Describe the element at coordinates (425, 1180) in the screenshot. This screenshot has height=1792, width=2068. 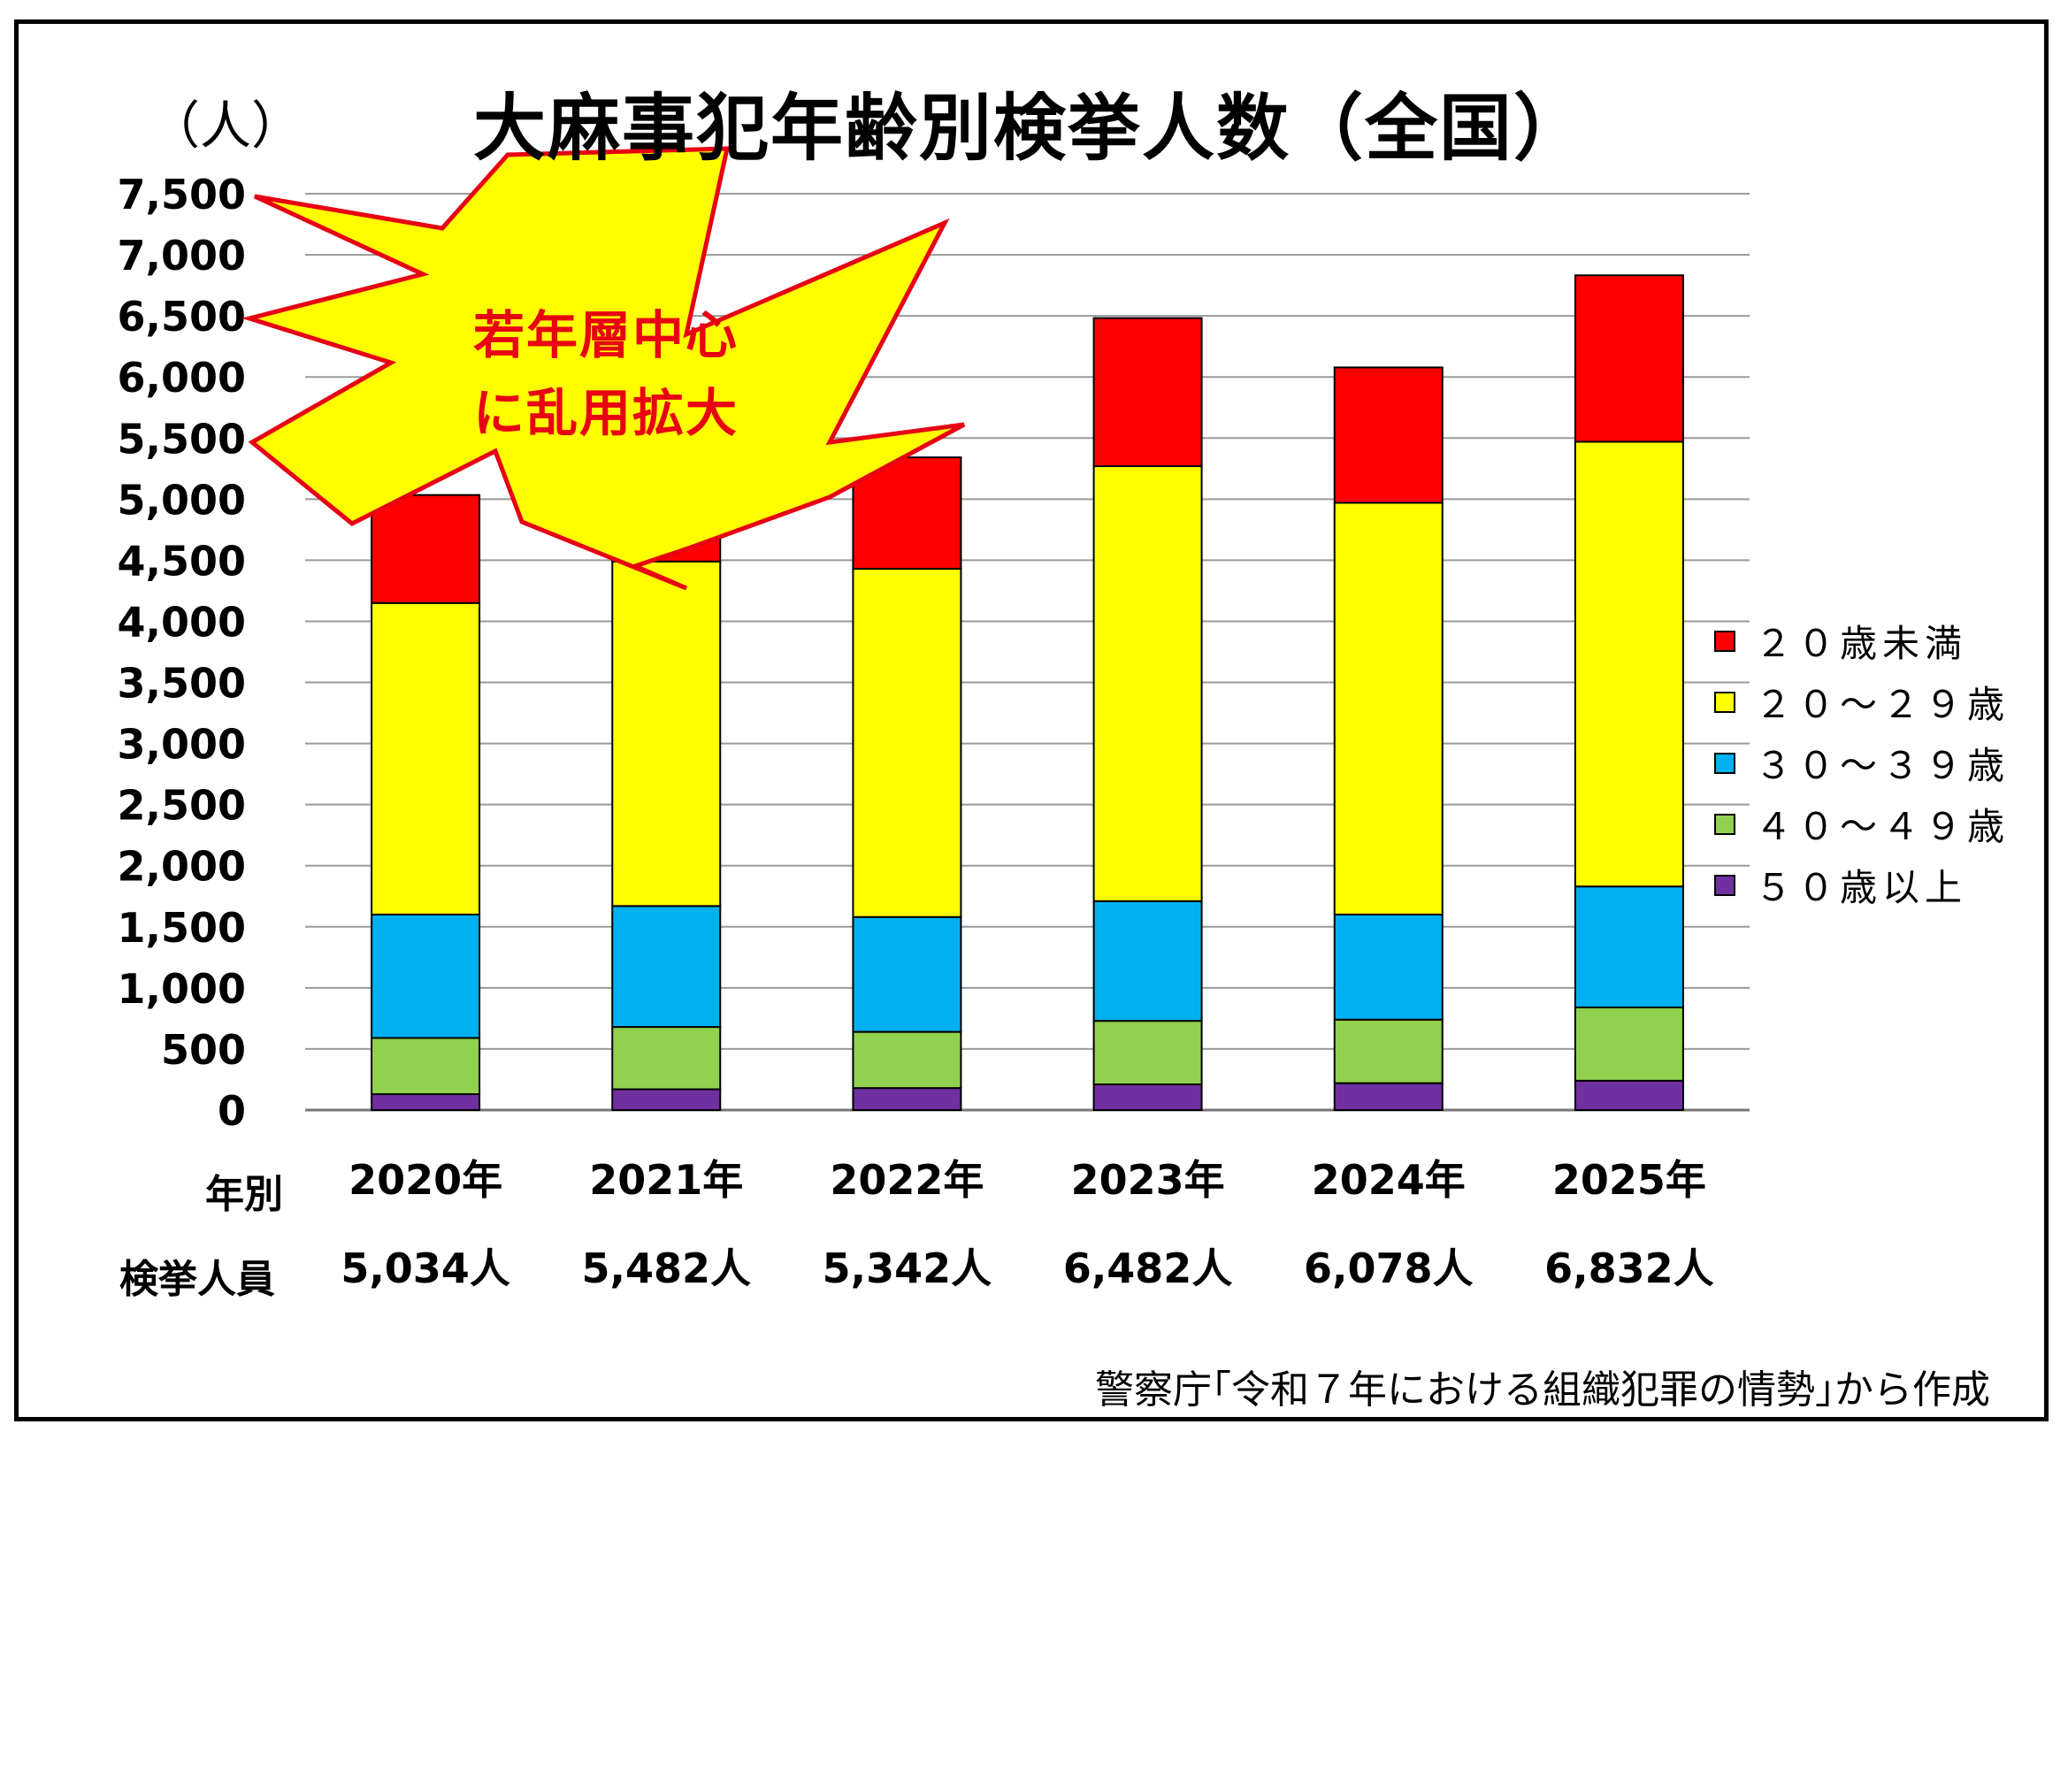
I see `x-tick-label: 2020年` at that location.